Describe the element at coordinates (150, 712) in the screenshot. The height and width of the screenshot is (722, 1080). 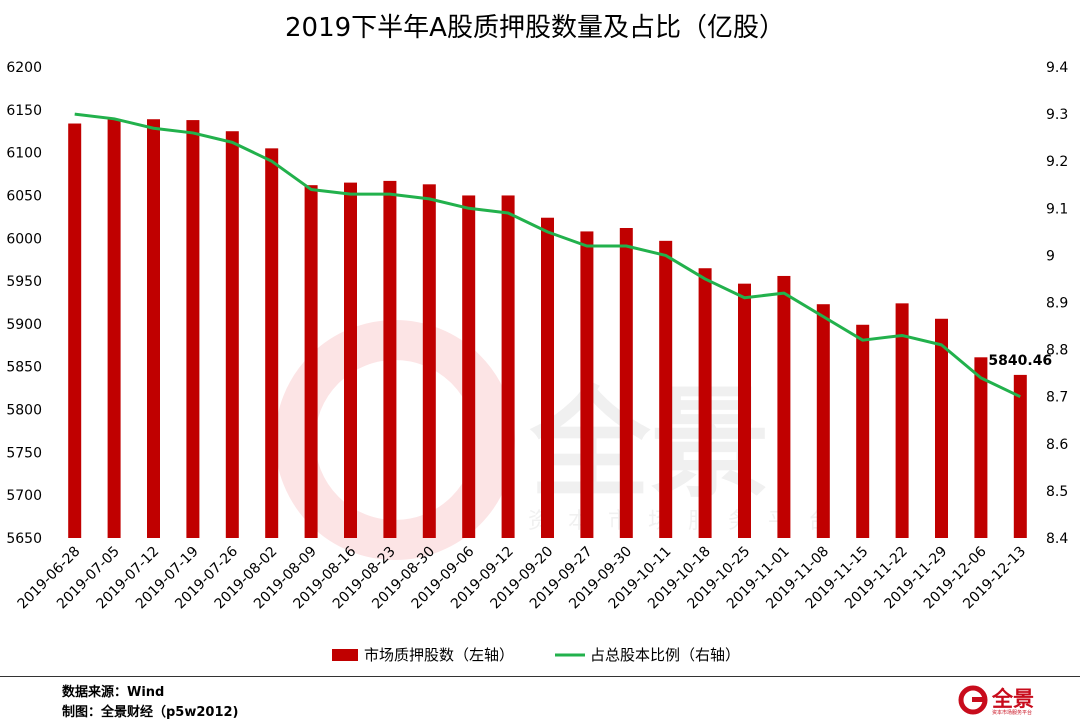
I see `maker-text: 制图：全景财经（p5w2012)` at that location.